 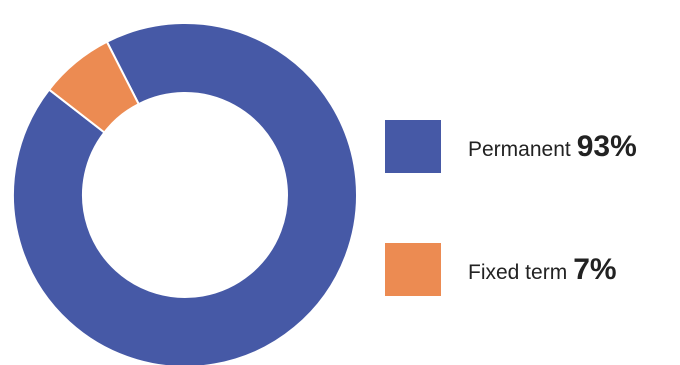 What do you see at coordinates (413, 146) in the screenshot?
I see `legend-swatch-permanent` at bounding box center [413, 146].